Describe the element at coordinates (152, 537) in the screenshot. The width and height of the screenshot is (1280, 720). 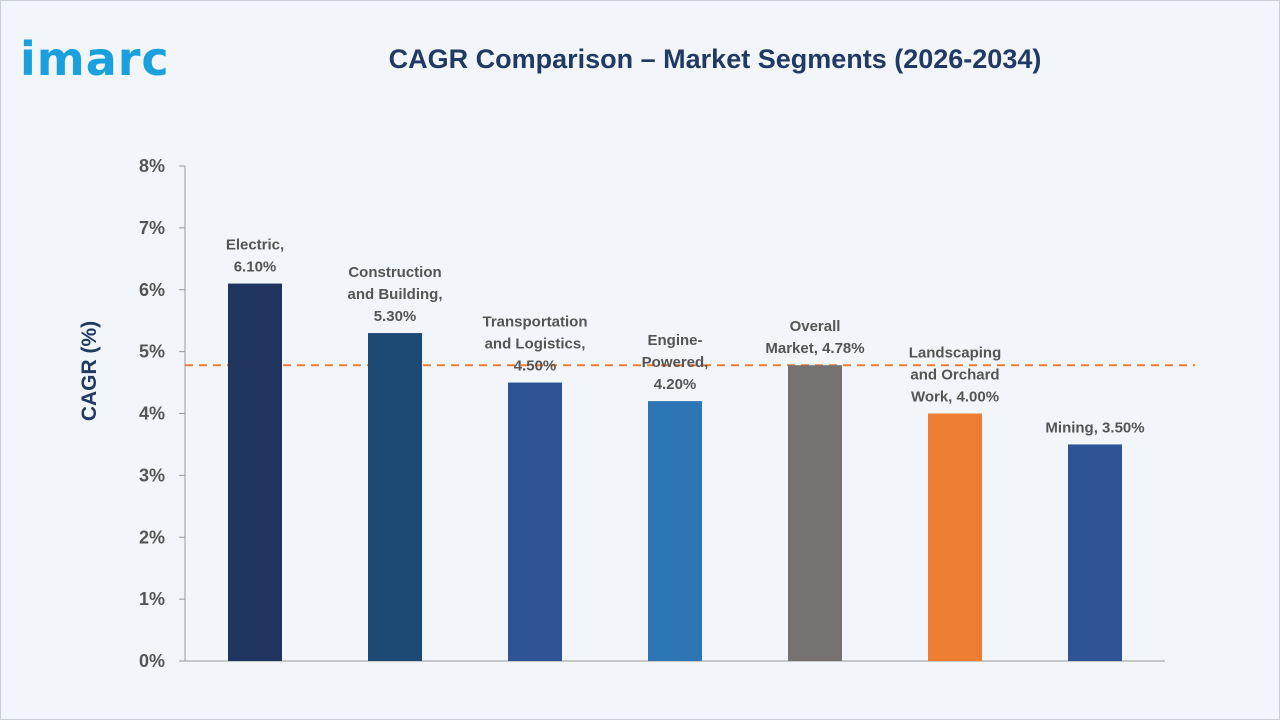
I see `y-tick-label: 2%` at that location.